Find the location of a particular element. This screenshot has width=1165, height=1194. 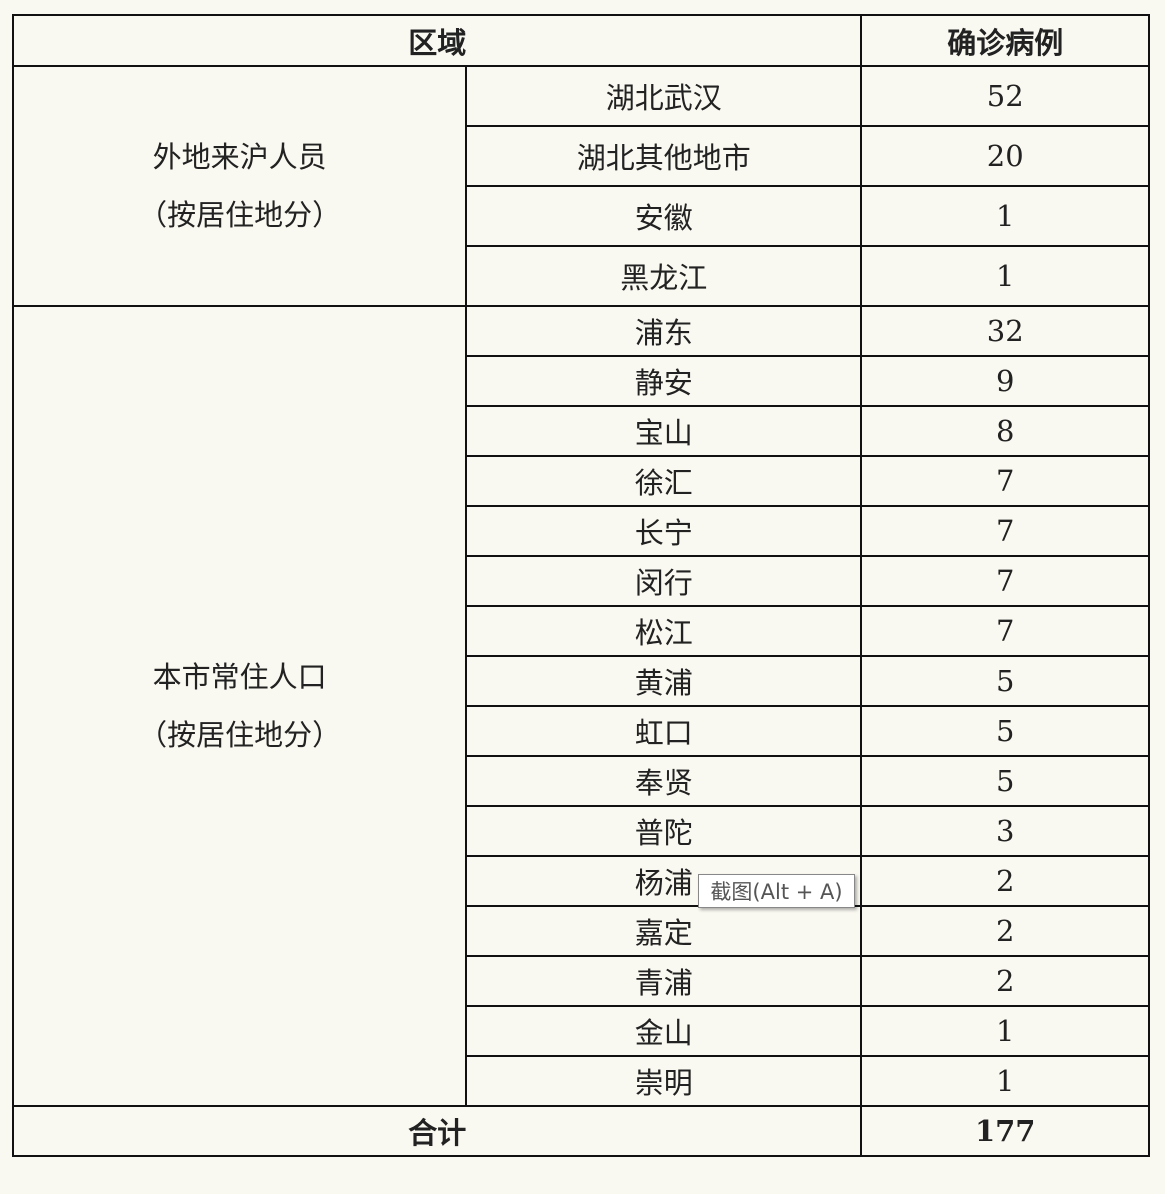

group-label-line1: 外地来沪人员 is located at coordinates (239, 157).